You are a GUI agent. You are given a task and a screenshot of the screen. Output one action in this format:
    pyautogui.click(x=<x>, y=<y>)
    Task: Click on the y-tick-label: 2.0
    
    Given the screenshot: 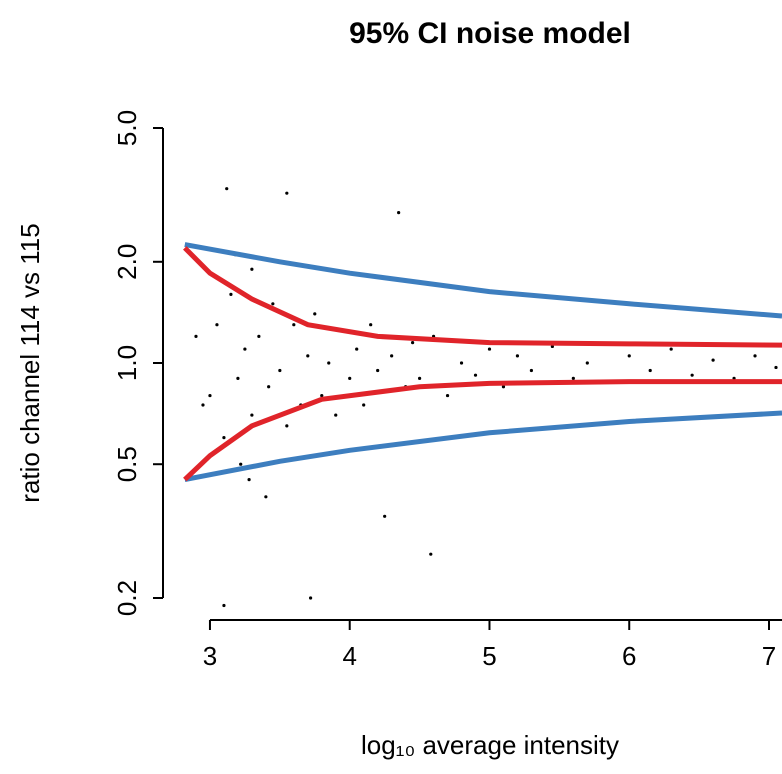 What is the action you would take?
    pyautogui.click(x=127, y=262)
    